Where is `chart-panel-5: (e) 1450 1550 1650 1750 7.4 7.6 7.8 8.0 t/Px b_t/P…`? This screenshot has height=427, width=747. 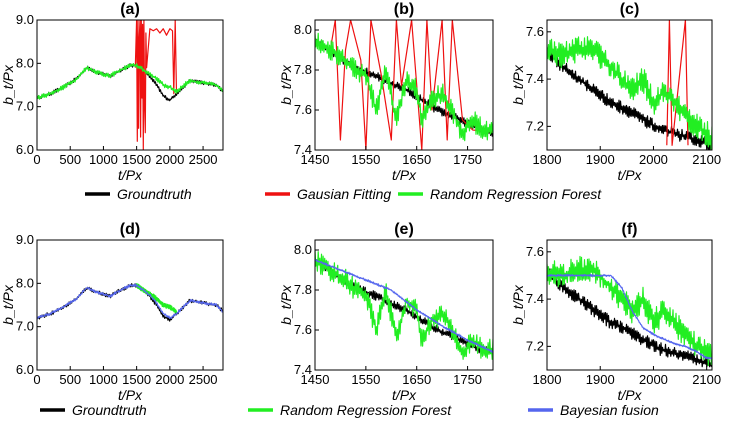
chart-panel-5: (e) 1450 1550 1650 1750 7.4 7.6 7.8 8.0 t/Px b_t/P… is located at coordinates (386, 312).